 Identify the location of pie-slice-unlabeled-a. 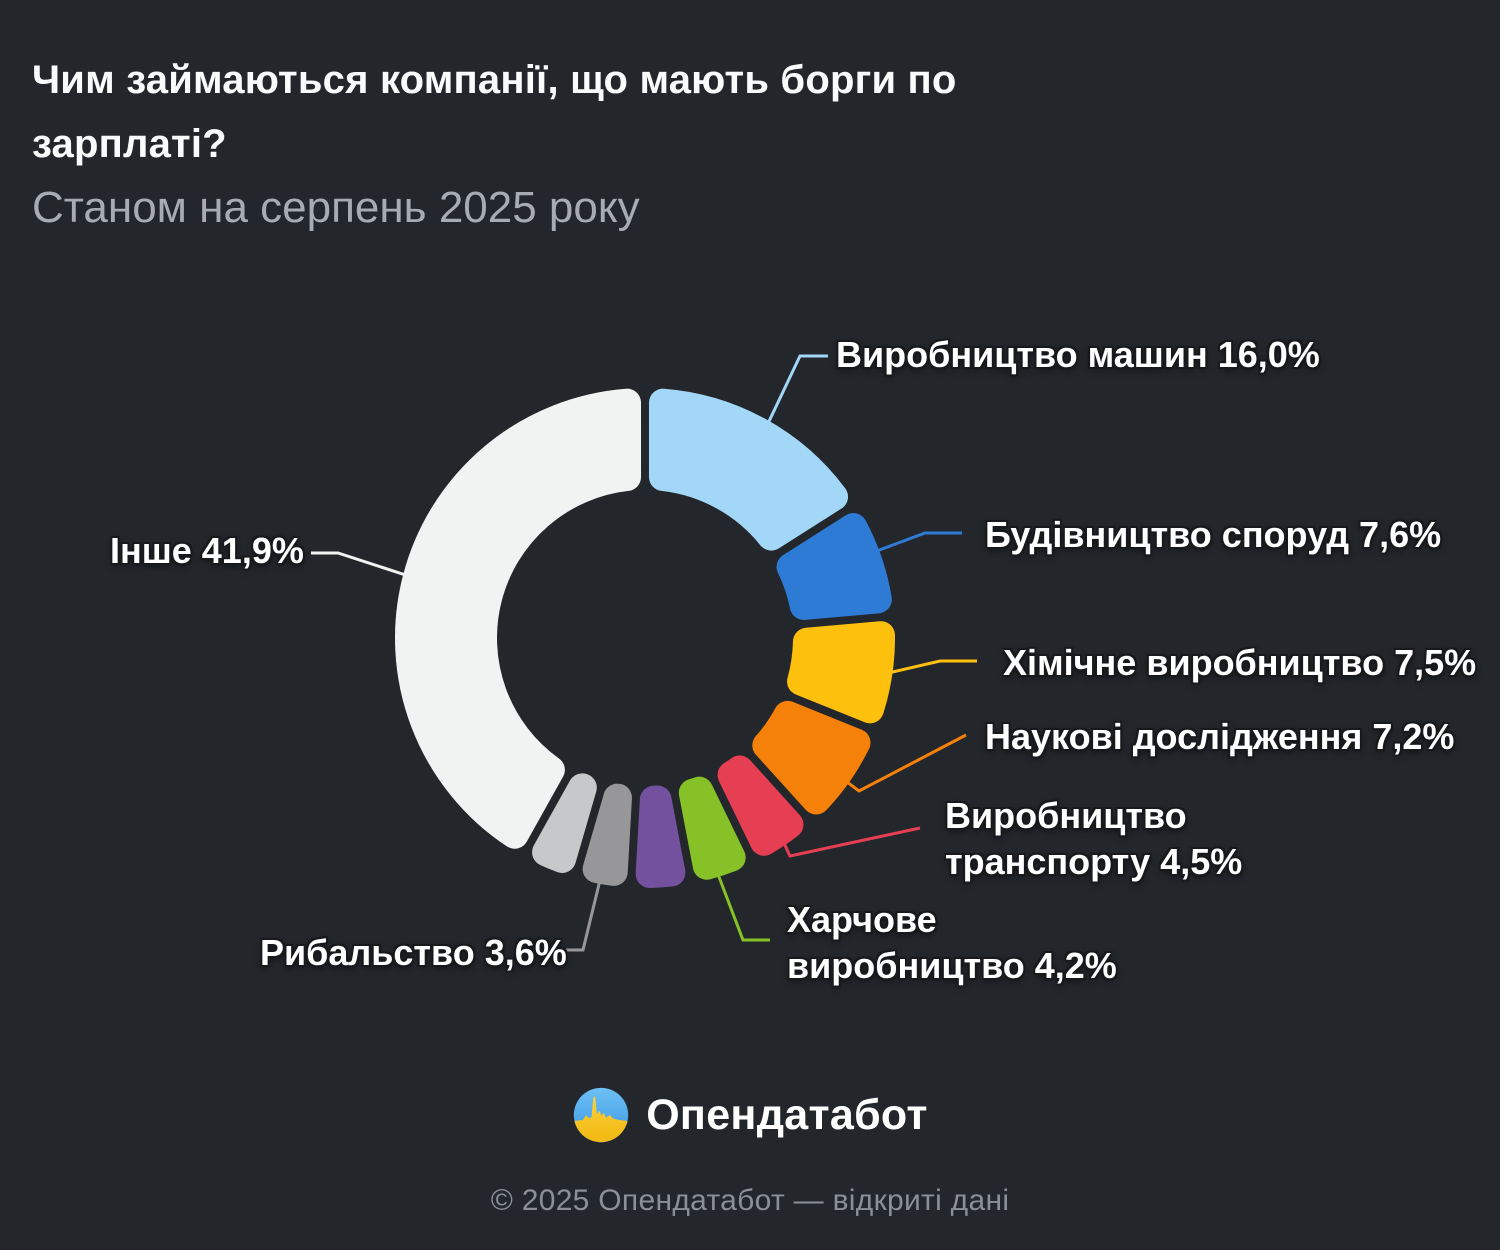
(660, 836).